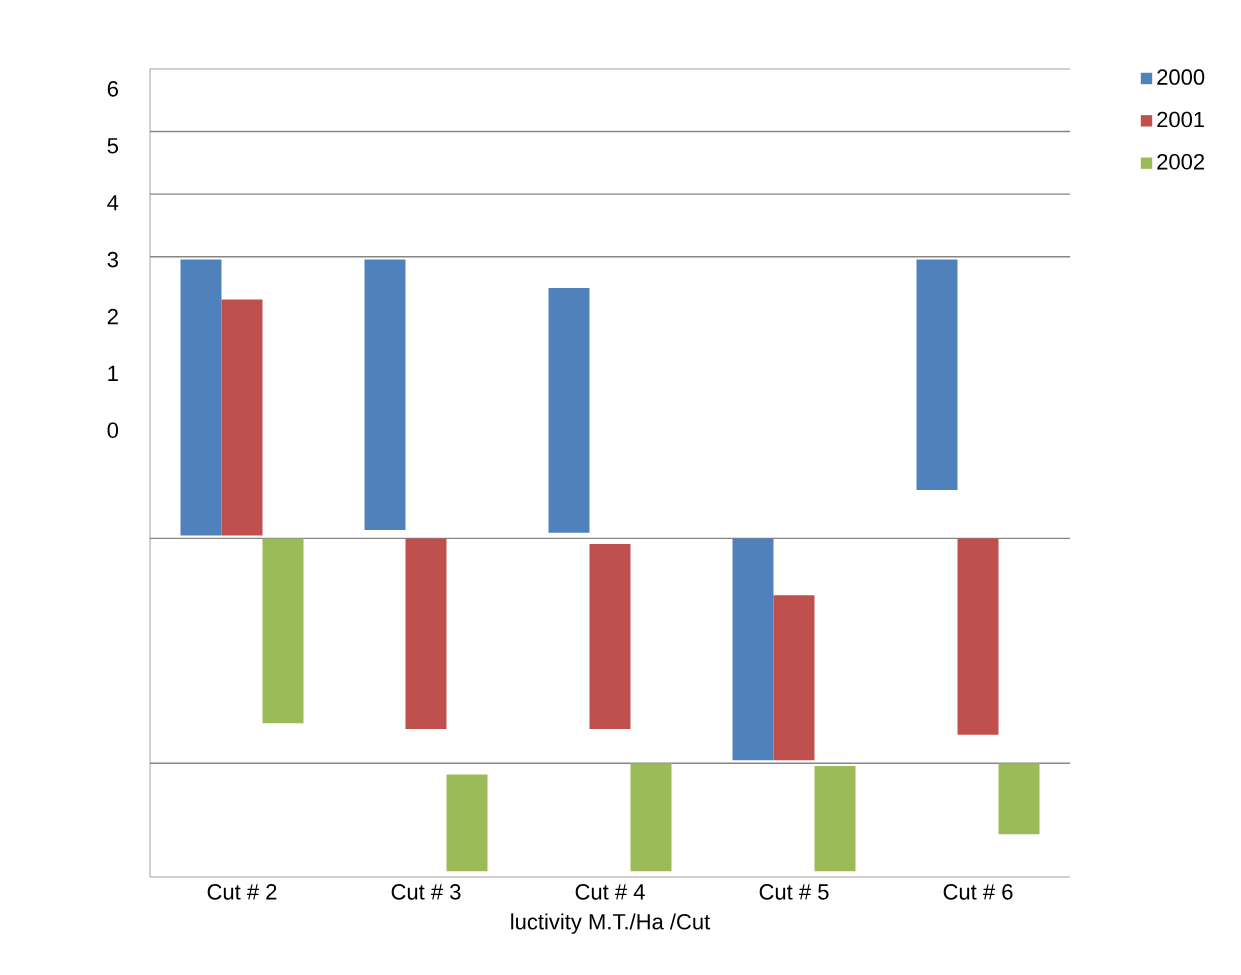 Image resolution: width=1241 pixels, height=975 pixels. What do you see at coordinates (610, 892) in the screenshot?
I see `x-tick-label: Cut # 4` at bounding box center [610, 892].